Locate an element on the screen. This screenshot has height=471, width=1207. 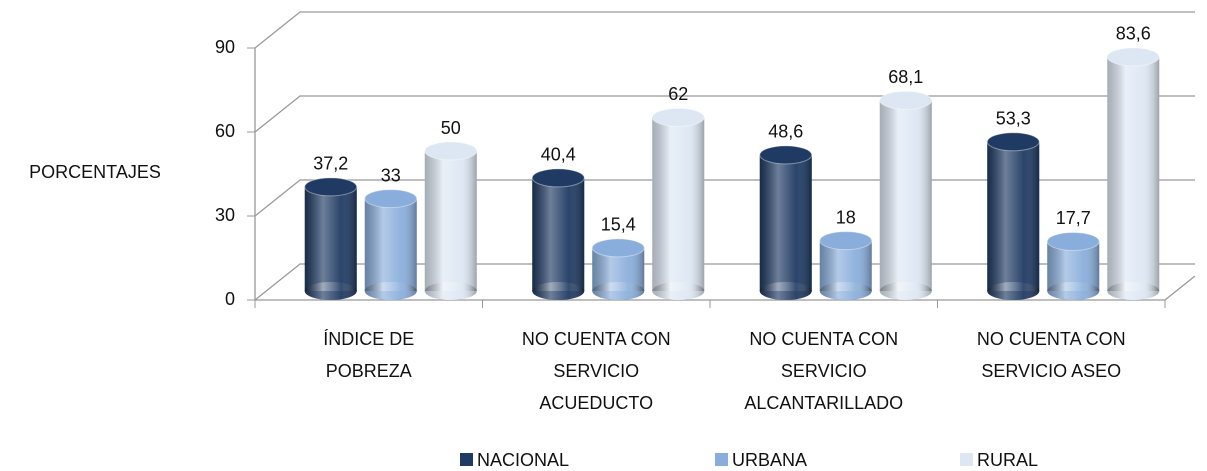
data-label: 40,4 is located at coordinates (558, 155).